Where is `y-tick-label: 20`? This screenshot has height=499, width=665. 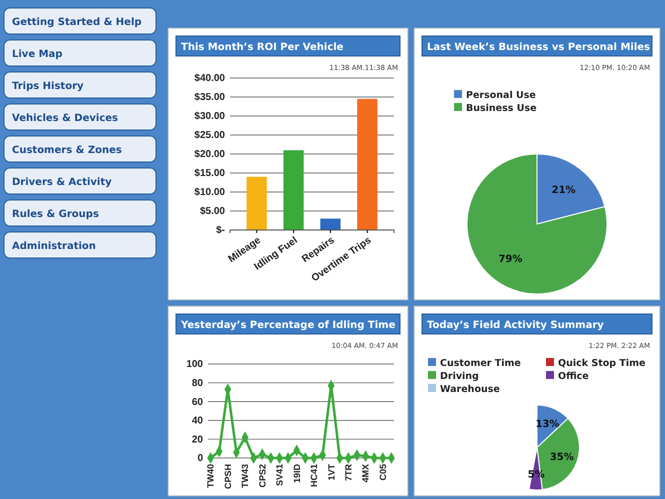
y-tick-label: 20 is located at coordinates (198, 440).